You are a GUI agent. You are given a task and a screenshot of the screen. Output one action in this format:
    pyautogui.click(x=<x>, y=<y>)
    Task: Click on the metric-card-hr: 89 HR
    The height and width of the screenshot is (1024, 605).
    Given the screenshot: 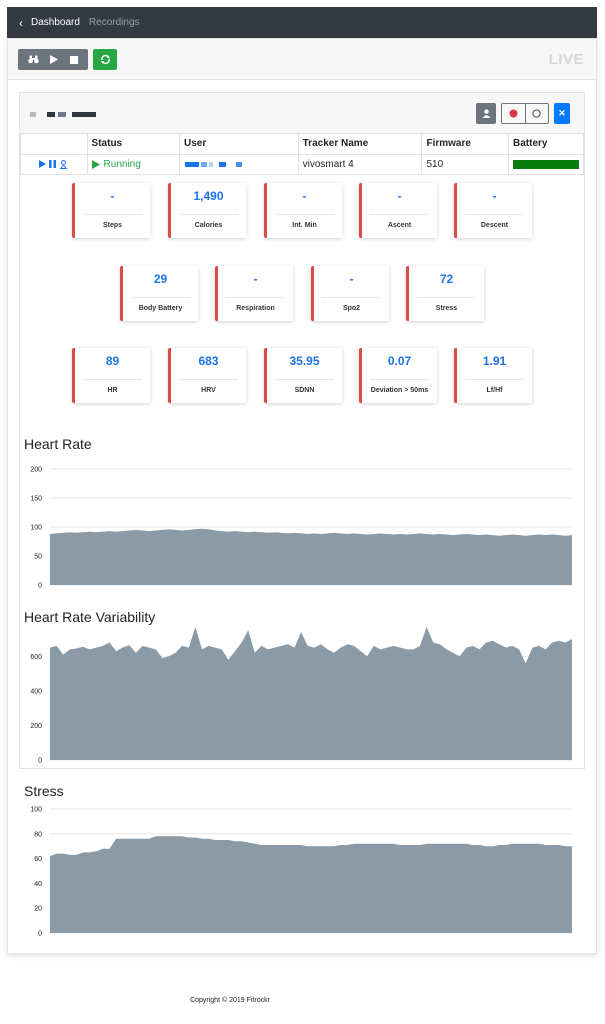 What is the action you would take?
    pyautogui.click(x=111, y=375)
    